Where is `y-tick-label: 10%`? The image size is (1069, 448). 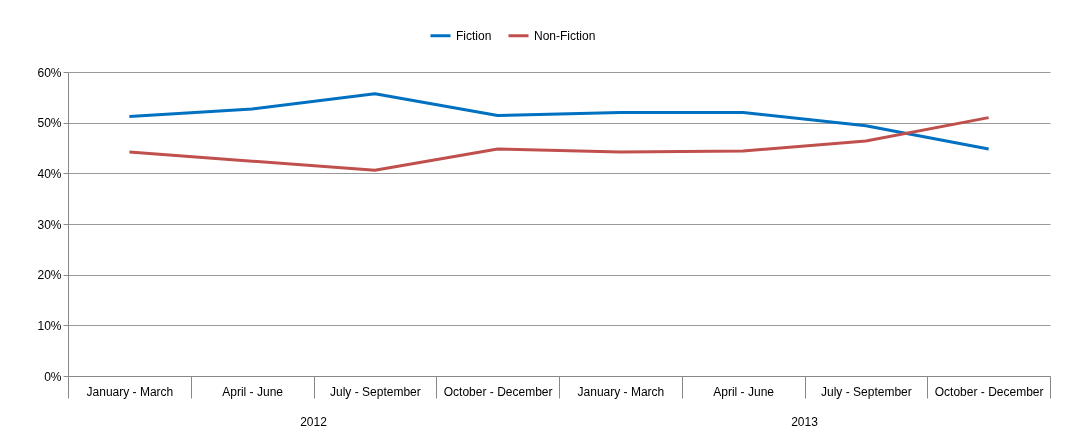
y-tick-label: 10% is located at coordinates (49, 325).